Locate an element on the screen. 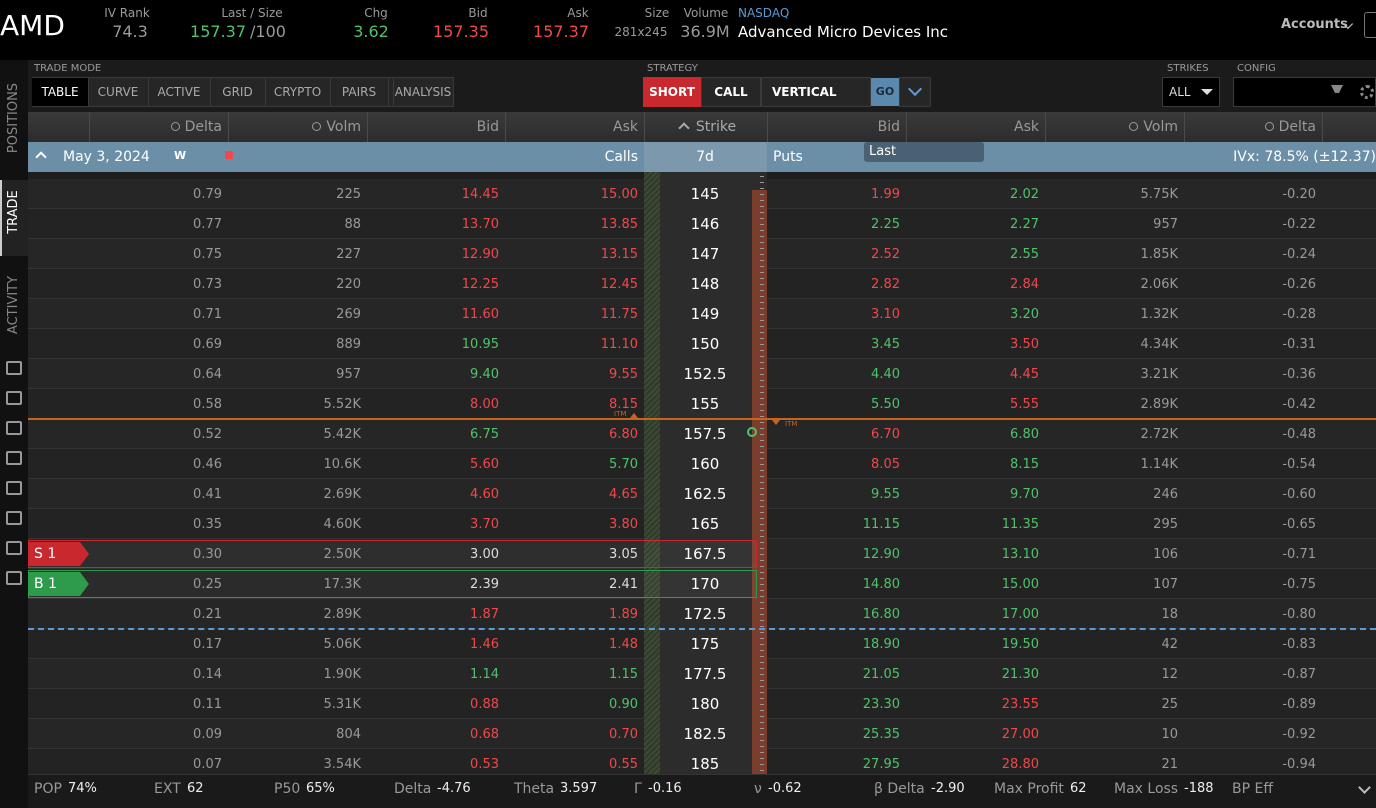 This screenshot has width=1376, height=808. put-cell: 1.99 is located at coordinates (885, 194).